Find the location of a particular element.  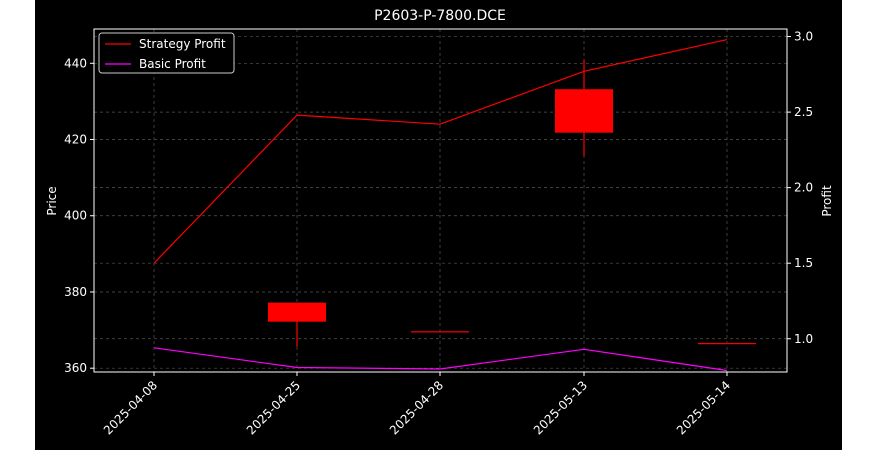

x-tick-label: 2025-05-14 is located at coordinates (703, 407).